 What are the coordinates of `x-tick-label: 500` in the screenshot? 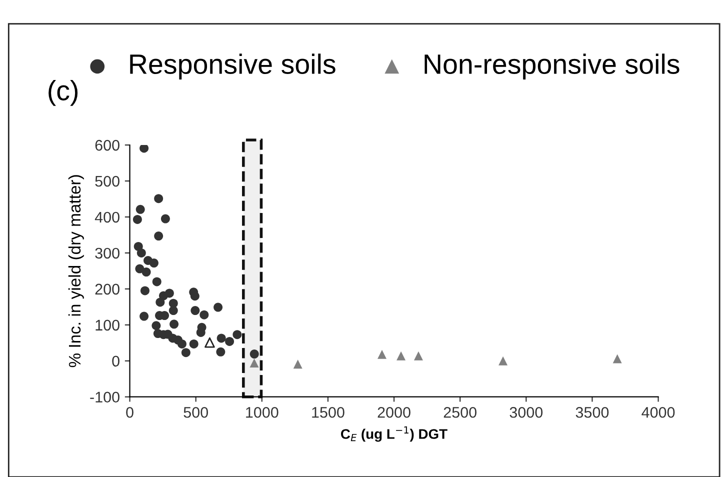 It's located at (196, 412).